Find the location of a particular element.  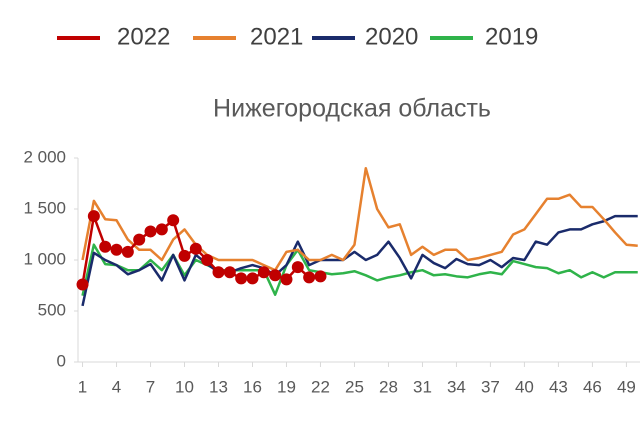

x-tick-label: 28 is located at coordinates (388, 386).